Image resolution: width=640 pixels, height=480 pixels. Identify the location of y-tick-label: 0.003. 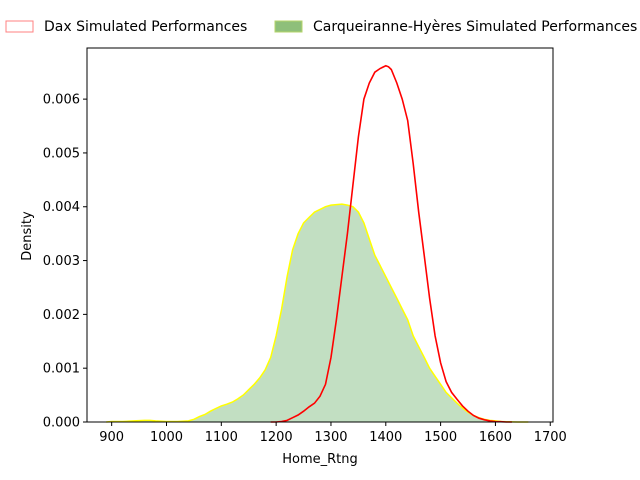
(61, 261).